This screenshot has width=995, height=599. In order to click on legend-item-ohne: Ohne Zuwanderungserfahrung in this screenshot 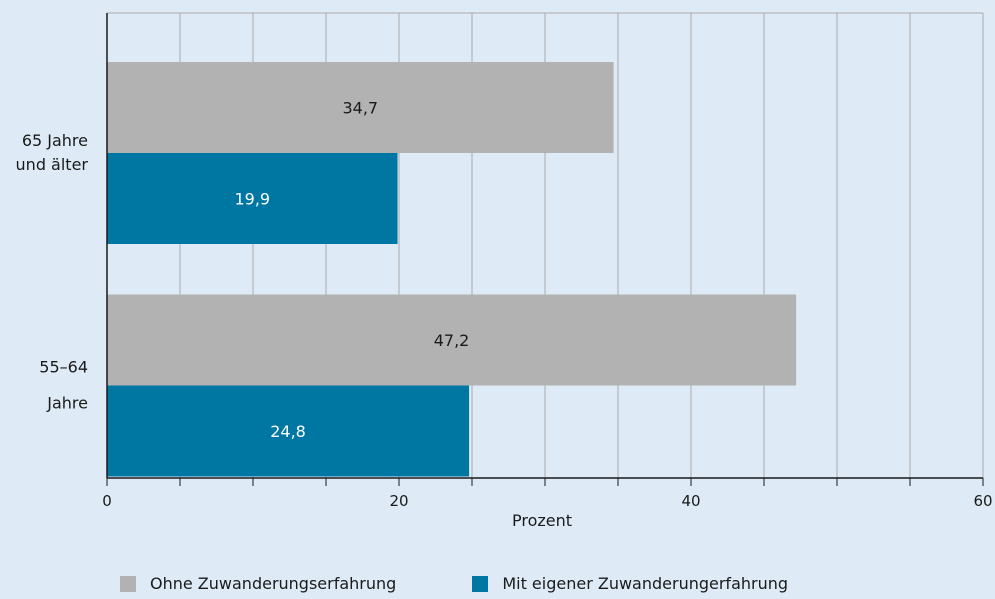, I will do `click(258, 583)`.